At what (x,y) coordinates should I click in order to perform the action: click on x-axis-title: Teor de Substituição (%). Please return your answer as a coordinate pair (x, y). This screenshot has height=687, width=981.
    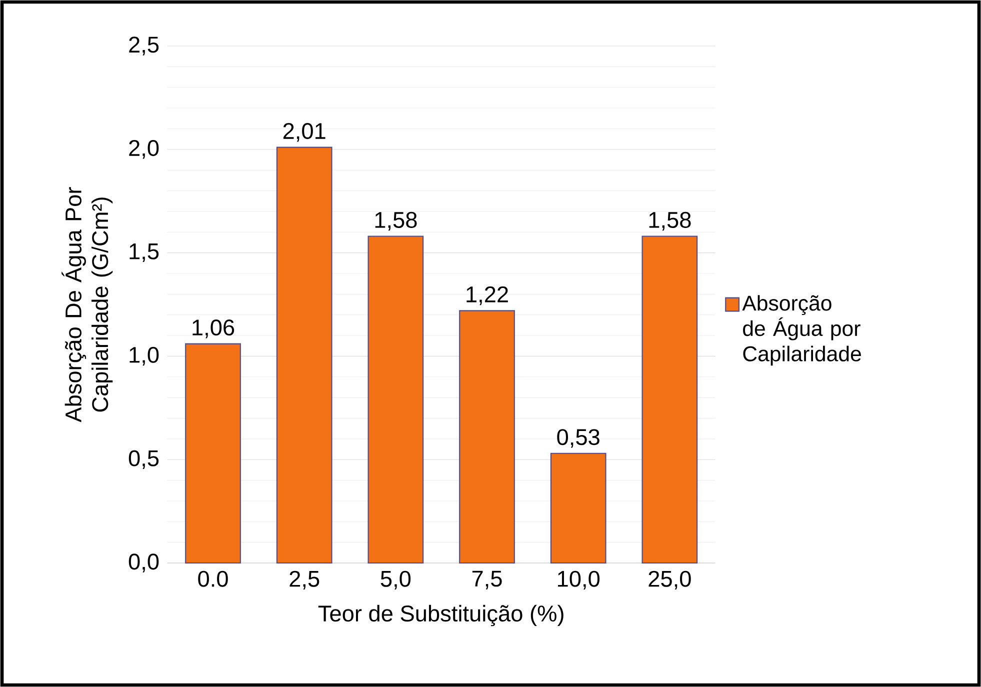
    Looking at the image, I should click on (441, 615).